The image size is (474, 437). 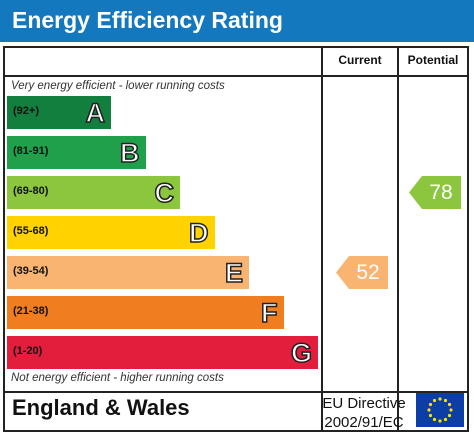 I want to click on rating-band-d: (55-68) D, so click(x=111, y=232).